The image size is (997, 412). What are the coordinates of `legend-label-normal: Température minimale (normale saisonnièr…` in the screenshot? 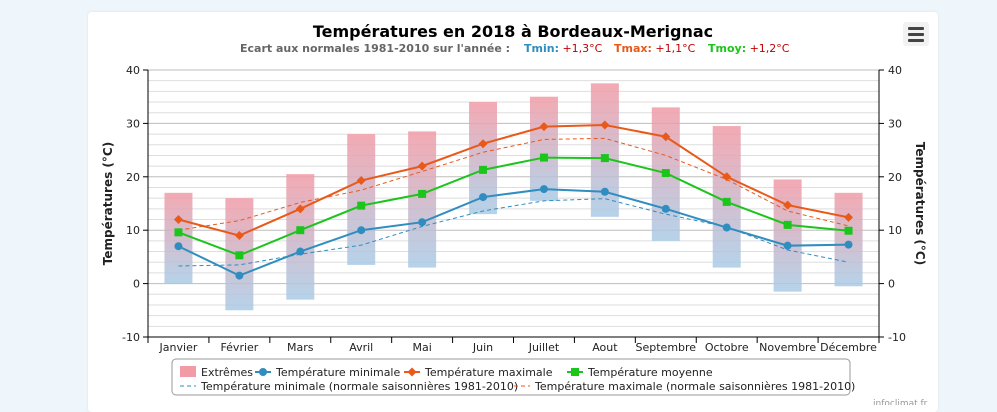 It's located at (359, 386).